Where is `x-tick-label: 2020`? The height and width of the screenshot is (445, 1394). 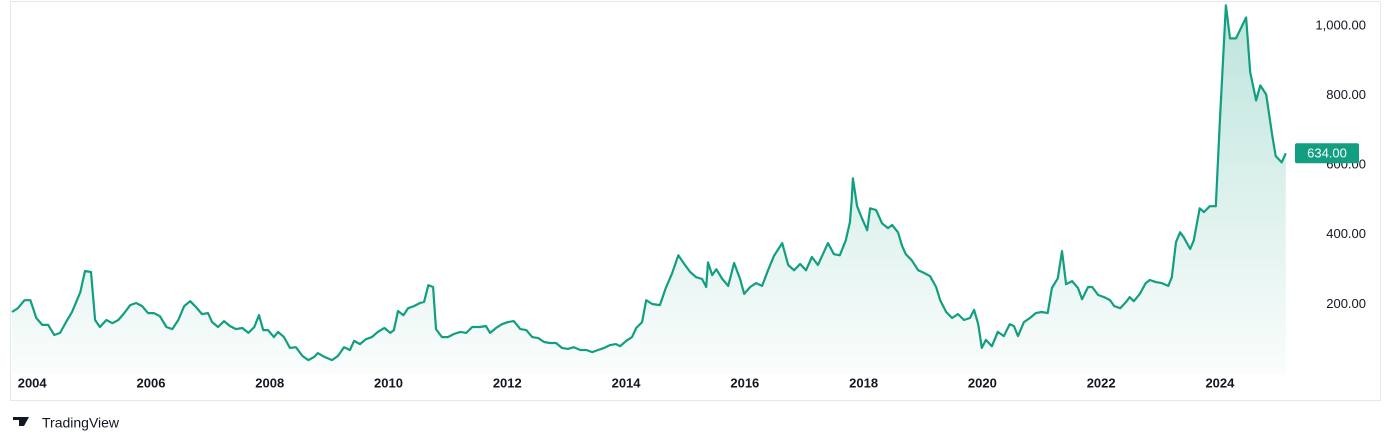 x-tick-label: 2020 is located at coordinates (982, 382).